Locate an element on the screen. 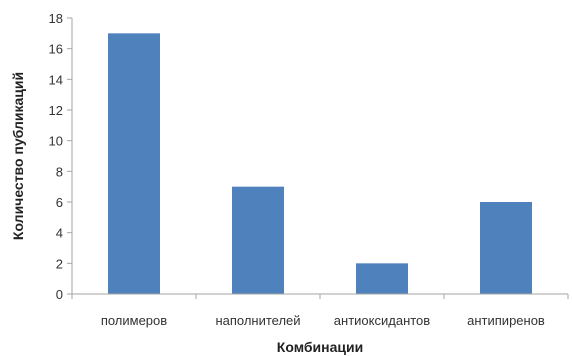 Image resolution: width=572 pixels, height=356 pixels. y-tick-label: 10 is located at coordinates (56, 141).